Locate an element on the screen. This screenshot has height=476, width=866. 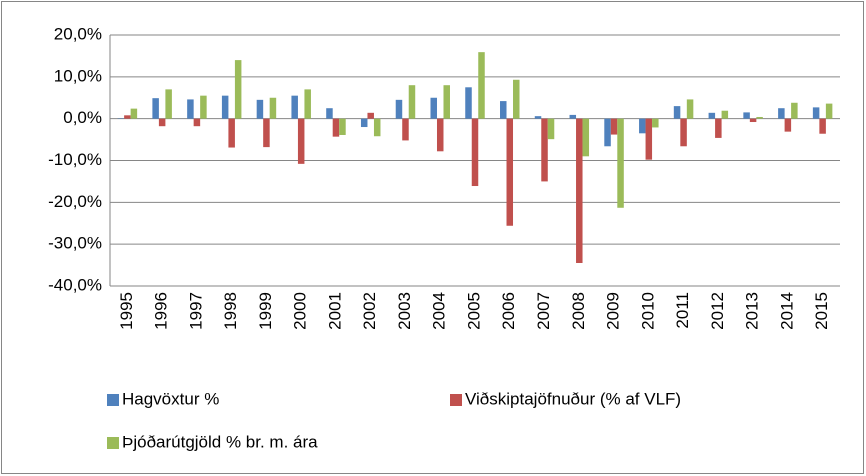
x-tick-label: 1997 is located at coordinates (195, 311).